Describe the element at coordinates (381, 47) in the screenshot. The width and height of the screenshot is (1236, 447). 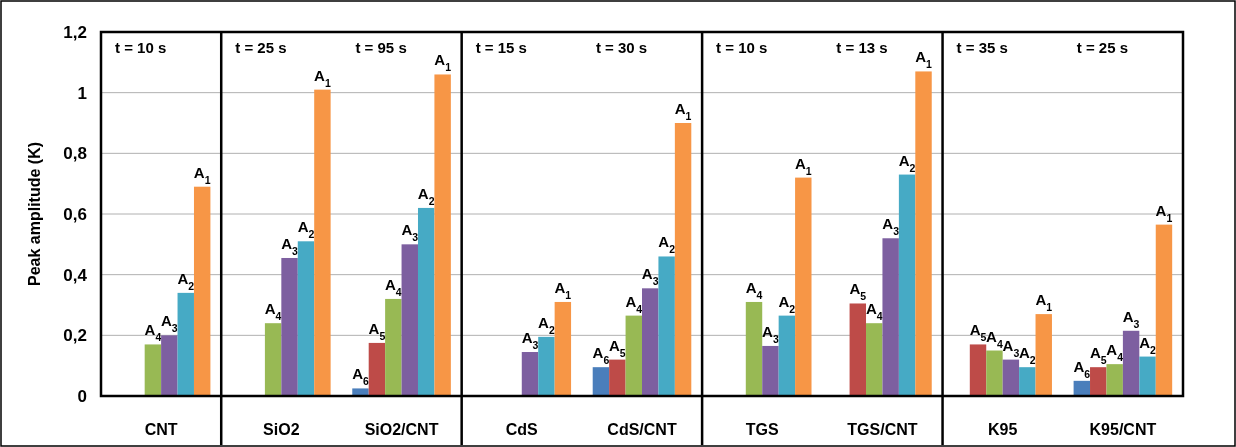
I see `annotation: t = 95 s` at that location.